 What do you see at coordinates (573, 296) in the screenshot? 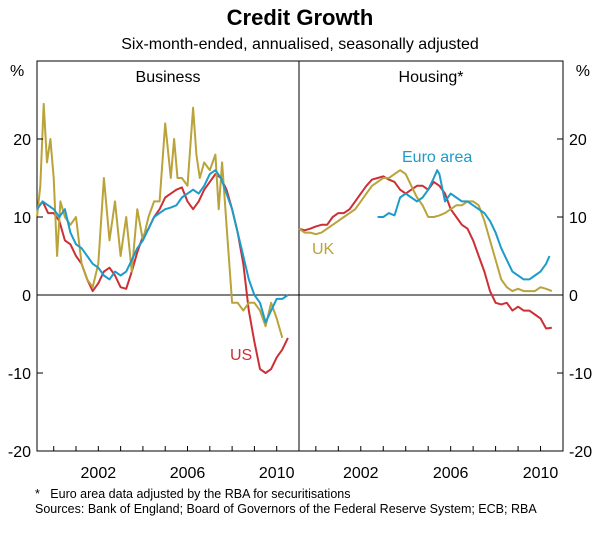
I see `y-tick-label-right: 0` at bounding box center [573, 296].